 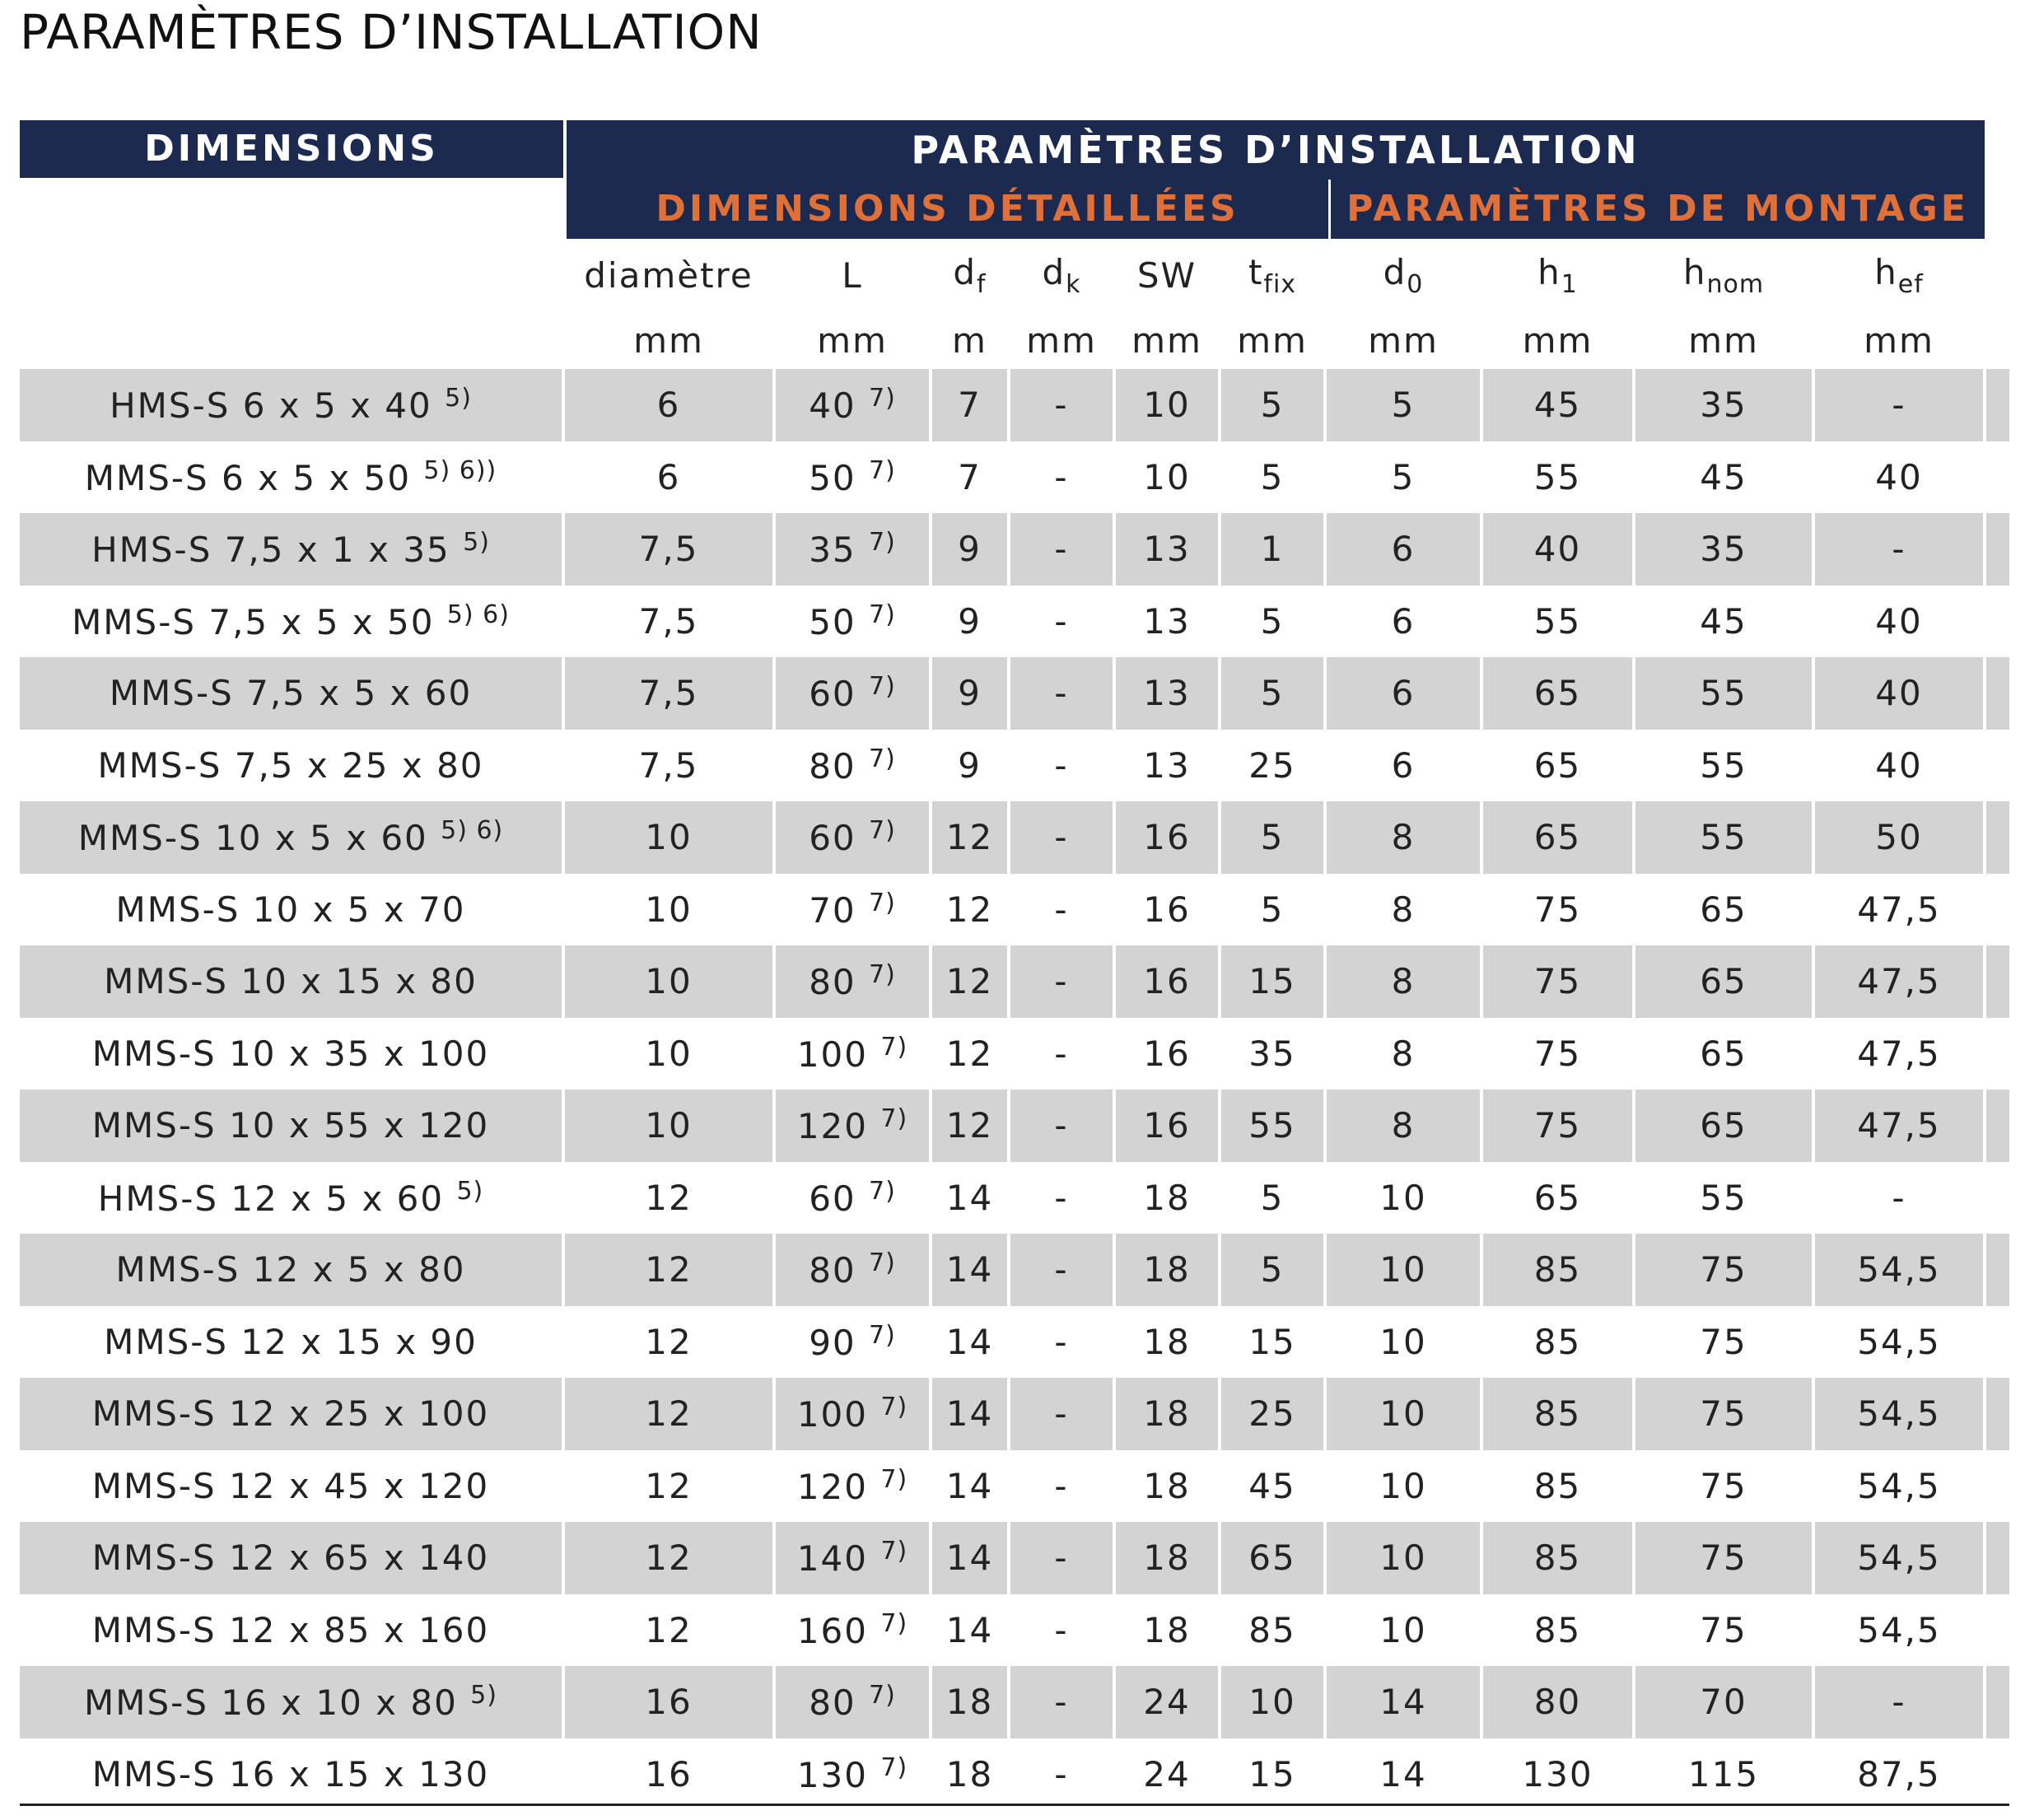 I want to click on cell-value: 100, so click(x=832, y=1414).